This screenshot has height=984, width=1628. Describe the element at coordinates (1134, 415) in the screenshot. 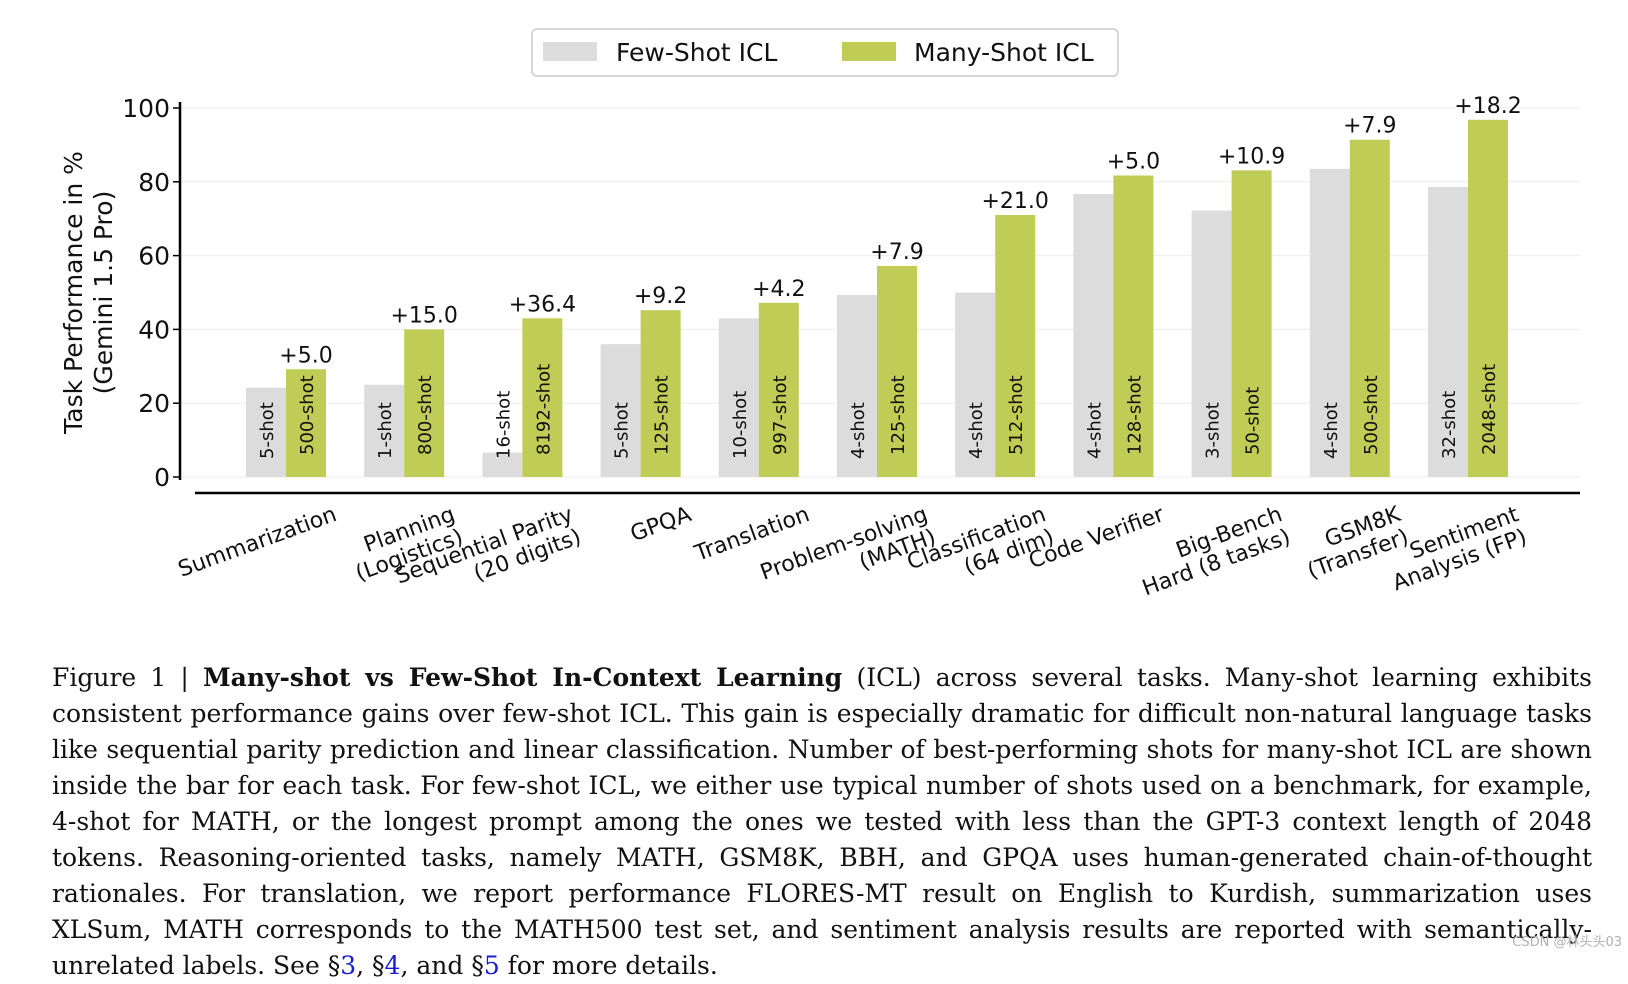

I see `many-shot-count-label: 128-shot` at that location.